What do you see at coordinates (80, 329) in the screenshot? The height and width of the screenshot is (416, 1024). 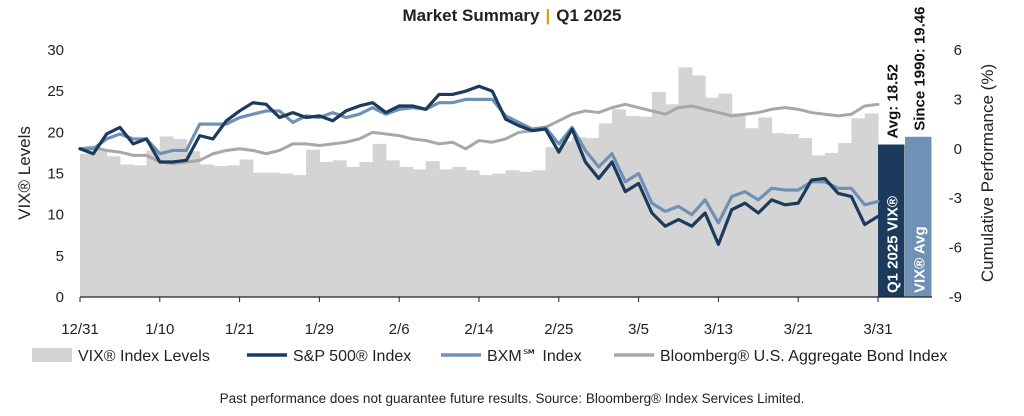 I see `x-tick-label: 12/31` at bounding box center [80, 329].